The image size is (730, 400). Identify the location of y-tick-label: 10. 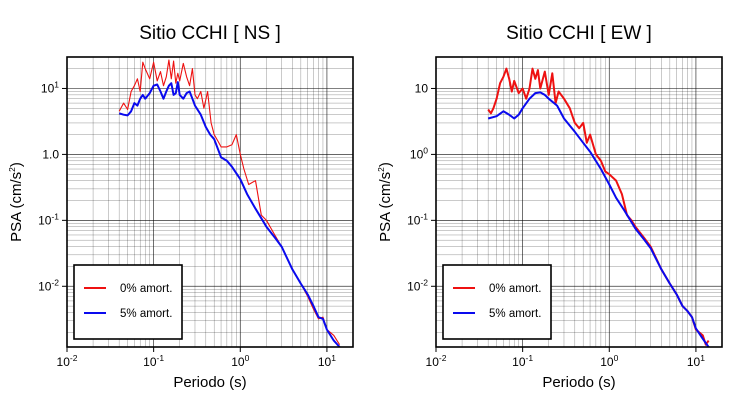
(422, 88).